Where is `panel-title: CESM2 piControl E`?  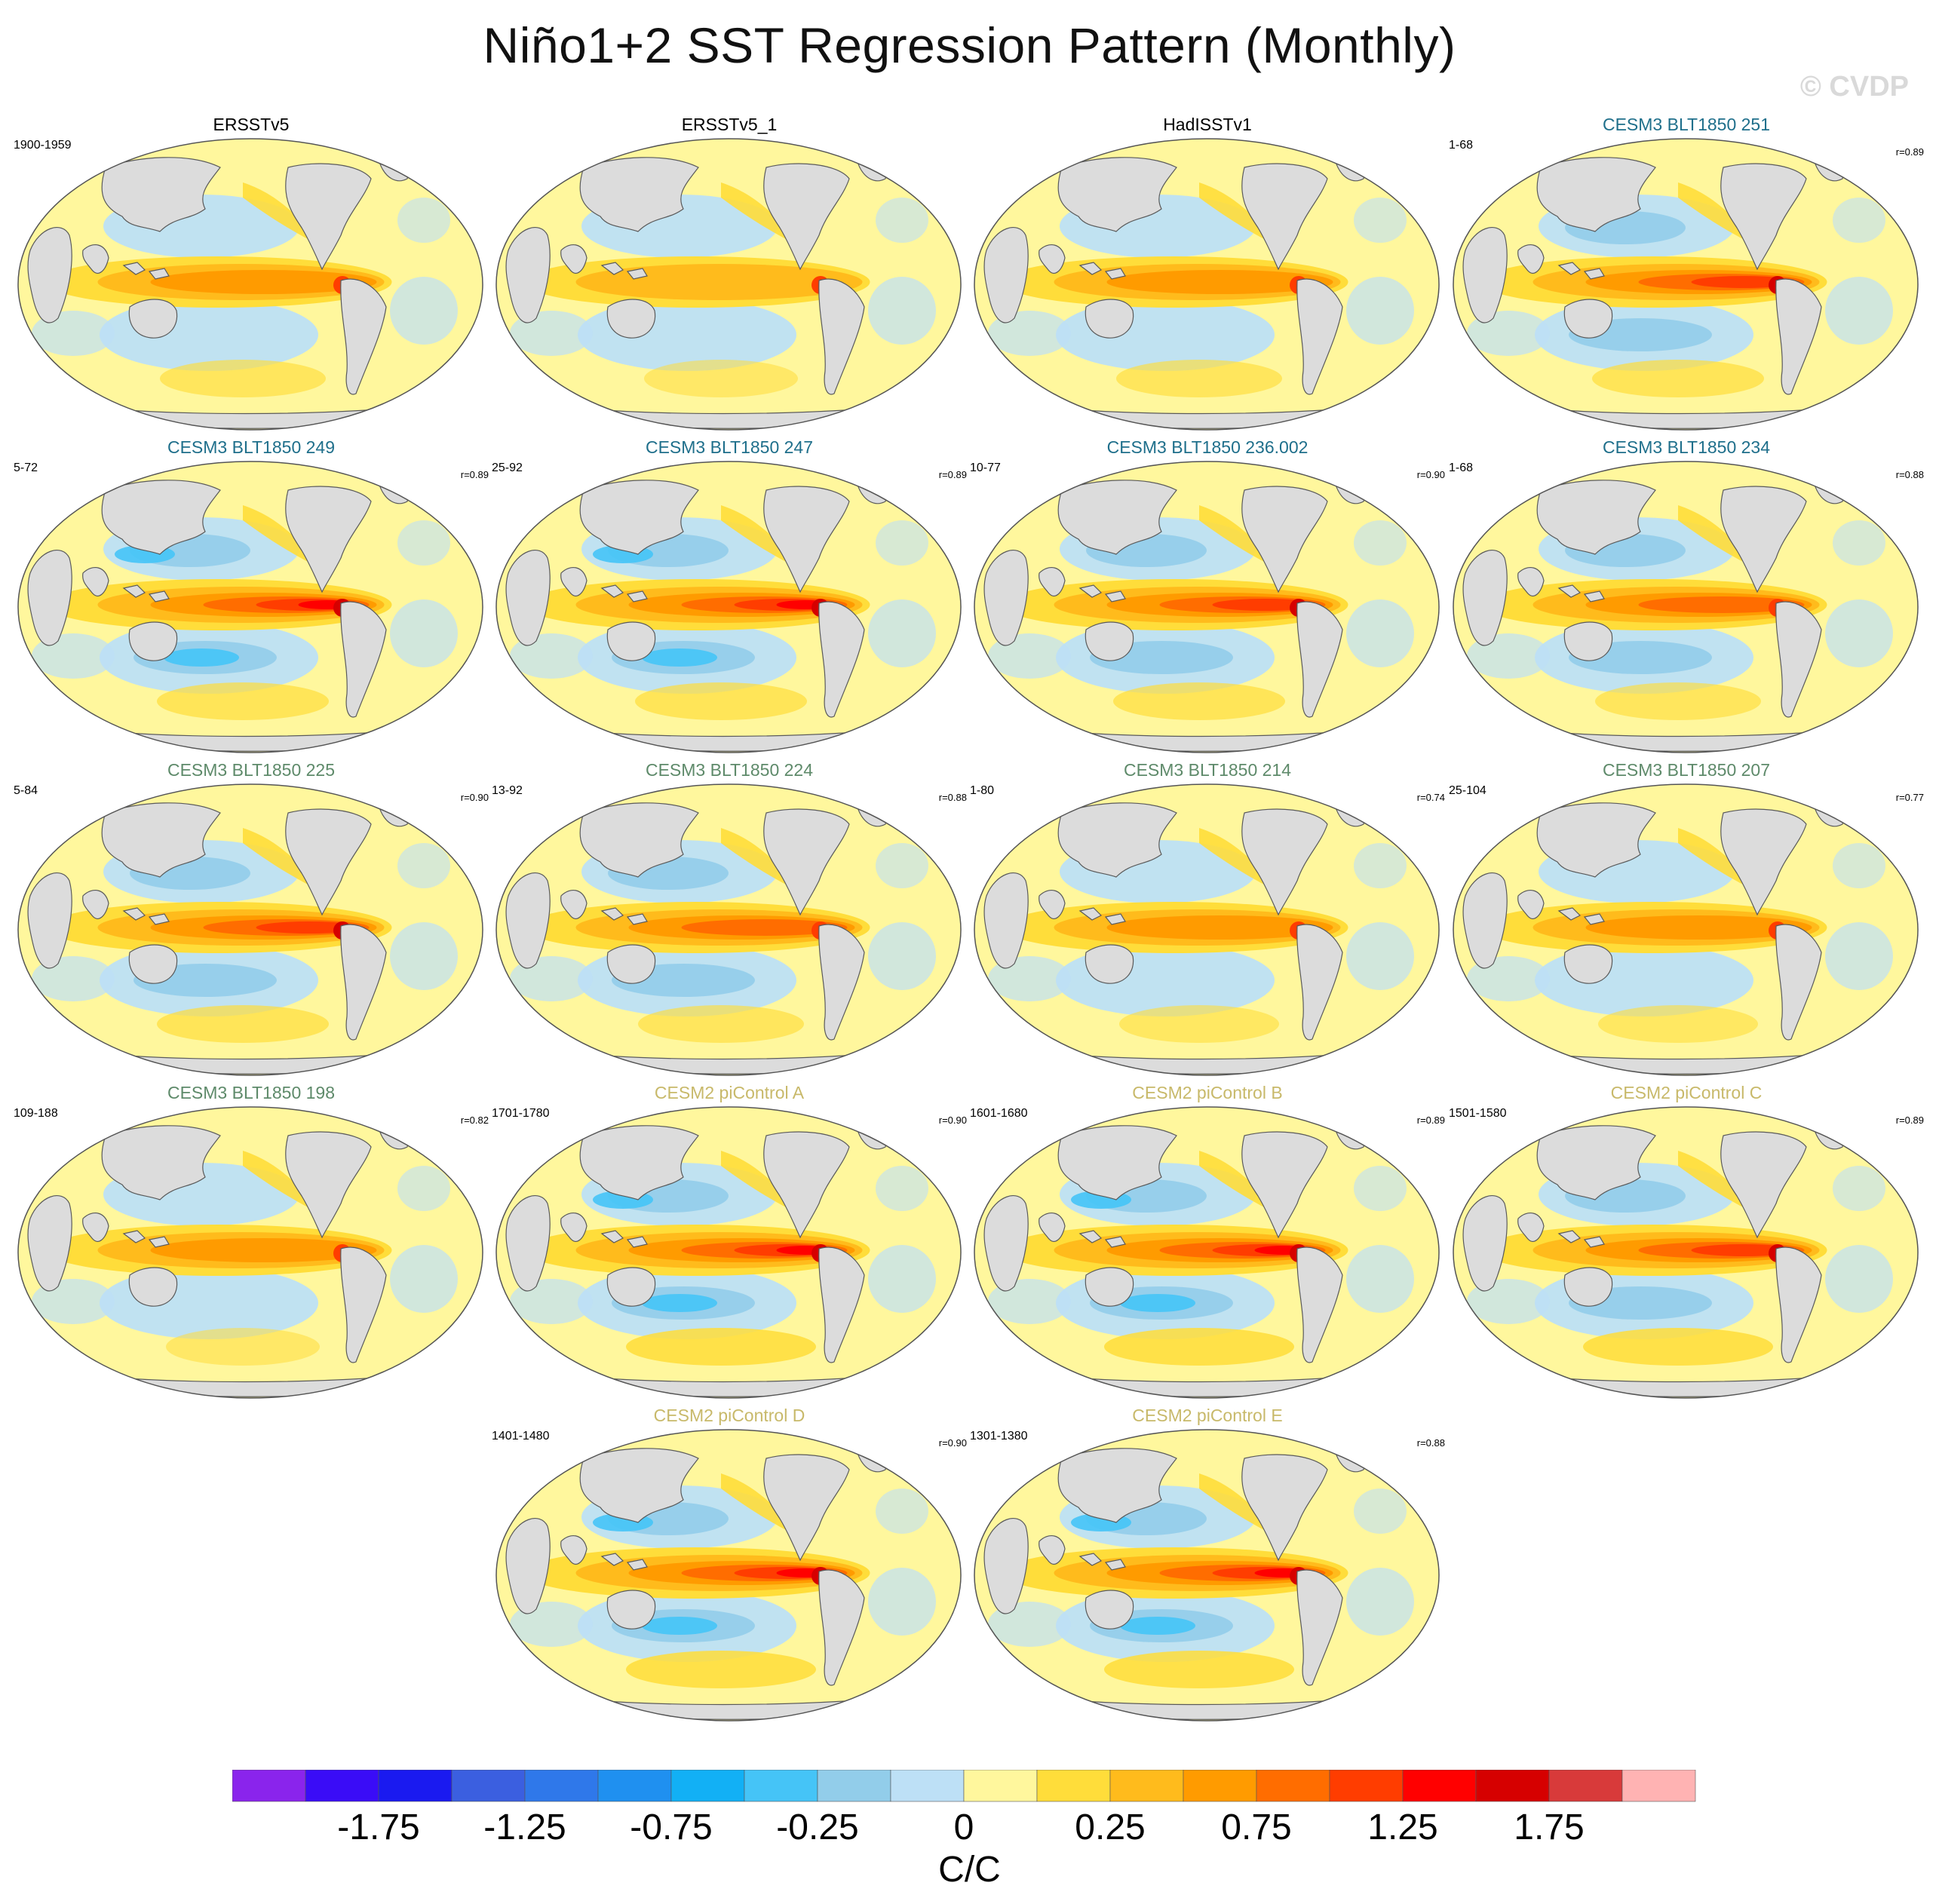 panel-title: CESM2 piControl E is located at coordinates (1207, 1415).